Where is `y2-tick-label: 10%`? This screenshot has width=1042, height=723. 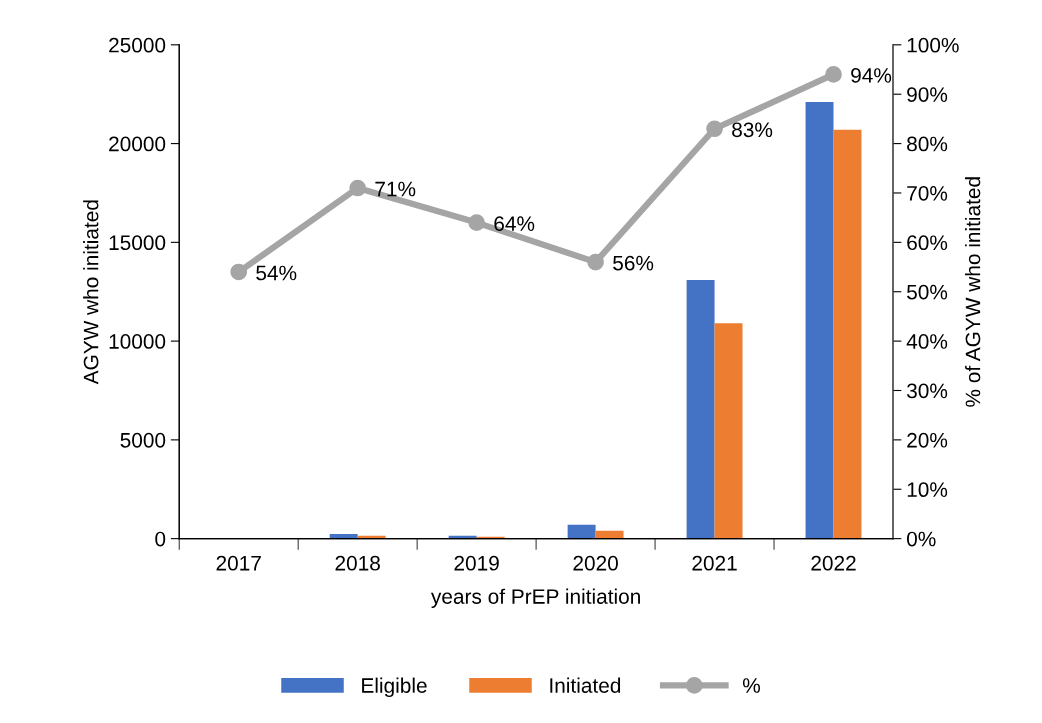 y2-tick-label: 10% is located at coordinates (927, 490).